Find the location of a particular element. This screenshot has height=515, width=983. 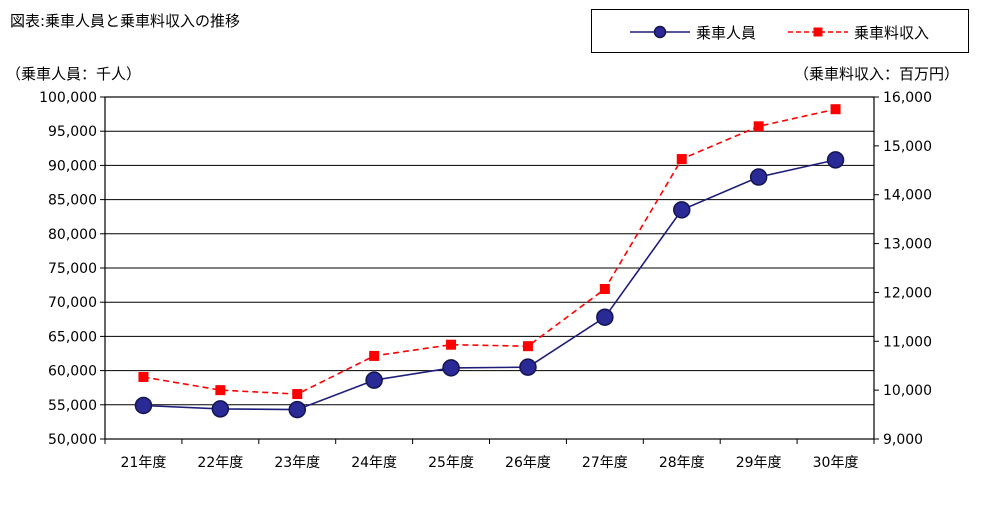

x-axis-tick-label: 27年度 is located at coordinates (605, 463).